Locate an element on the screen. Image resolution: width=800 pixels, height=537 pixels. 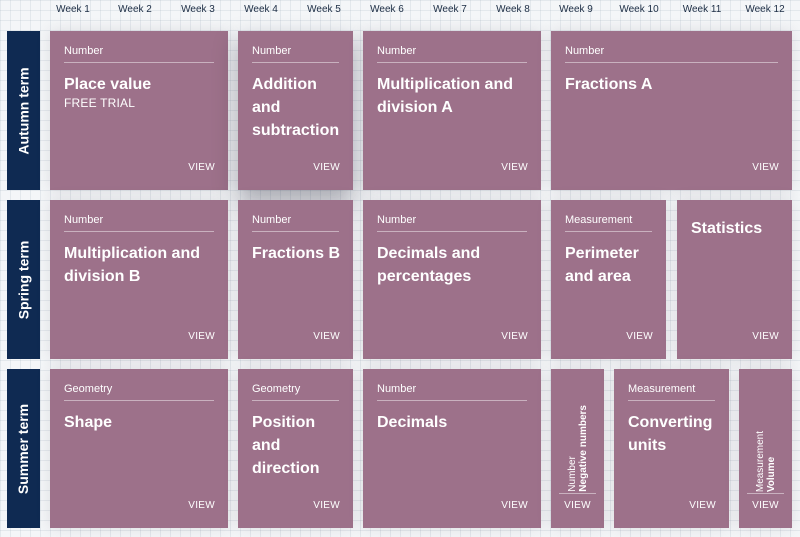
unit-title: Addition and subtraction is located at coordinates (296, 107).